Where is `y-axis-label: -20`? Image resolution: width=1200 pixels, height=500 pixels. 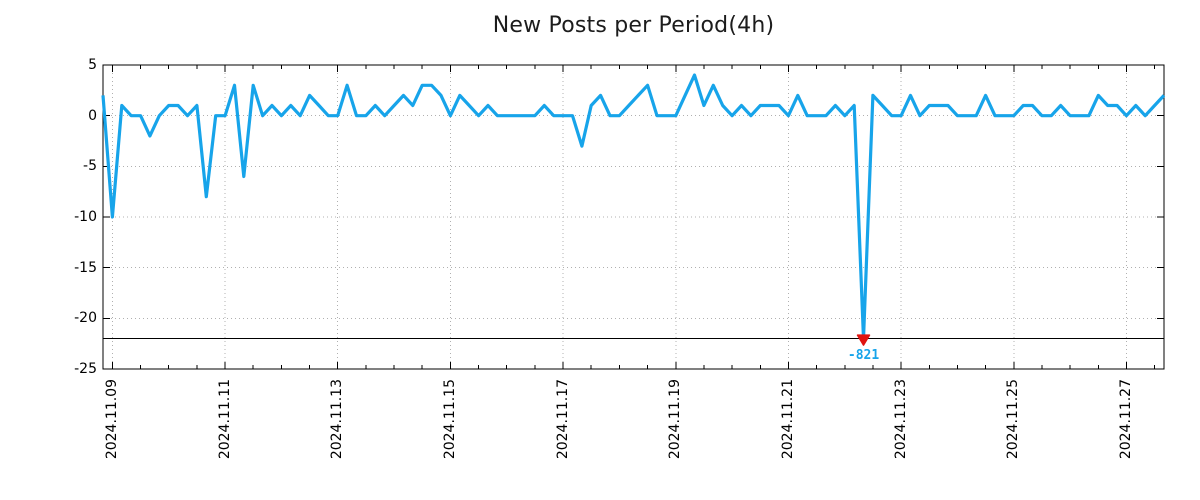 y-axis-label: -20 is located at coordinates (85, 318).